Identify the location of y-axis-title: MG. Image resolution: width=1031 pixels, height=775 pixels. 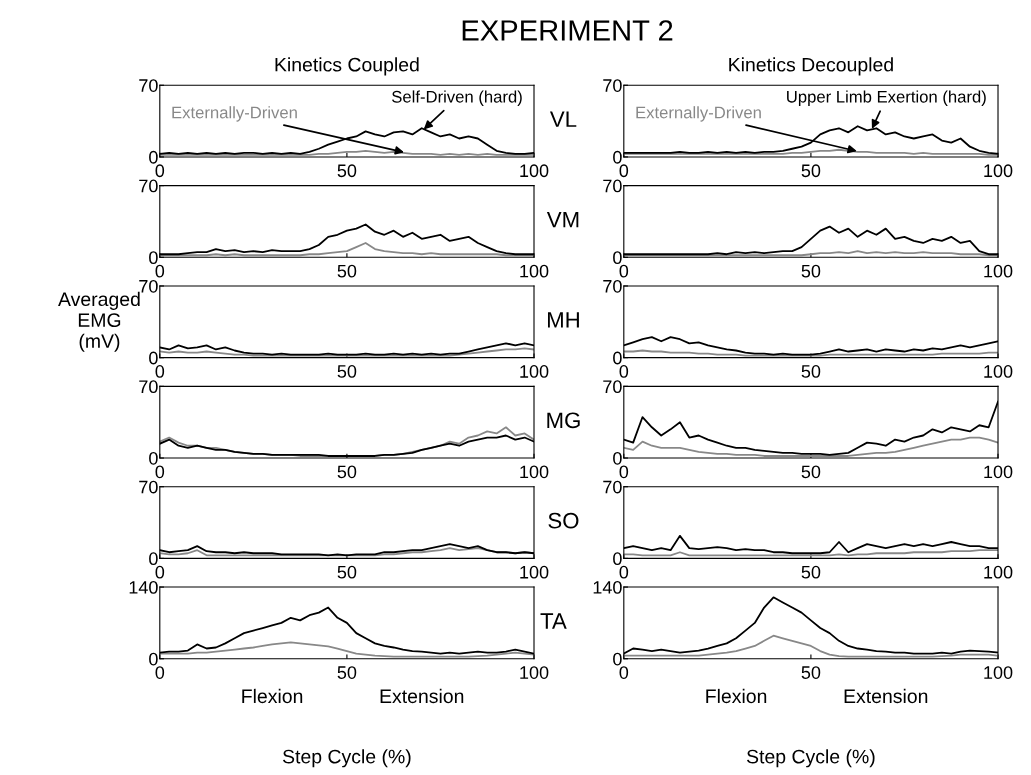
(563, 420).